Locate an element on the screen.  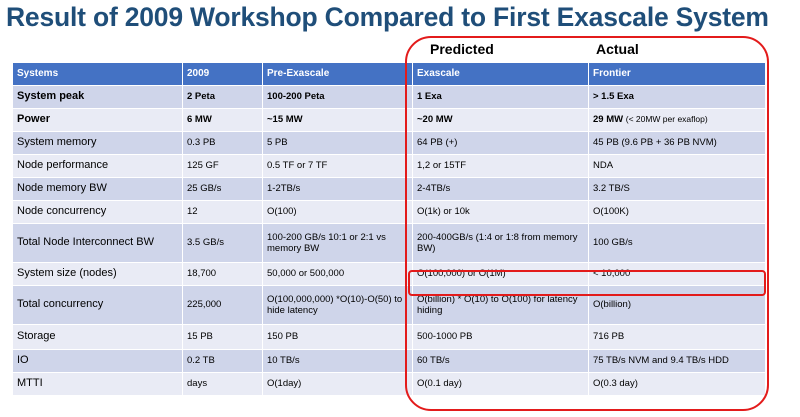
cell-pre-exascale: 5 PB is located at coordinates (337, 143).